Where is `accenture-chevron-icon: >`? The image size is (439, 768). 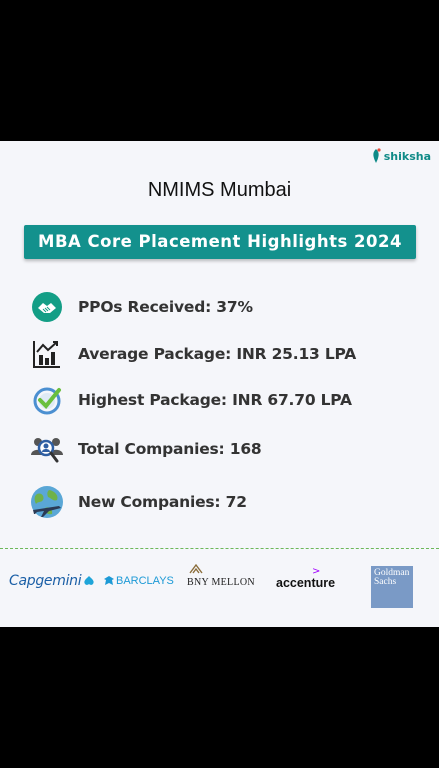 accenture-chevron-icon: > is located at coordinates (316, 571).